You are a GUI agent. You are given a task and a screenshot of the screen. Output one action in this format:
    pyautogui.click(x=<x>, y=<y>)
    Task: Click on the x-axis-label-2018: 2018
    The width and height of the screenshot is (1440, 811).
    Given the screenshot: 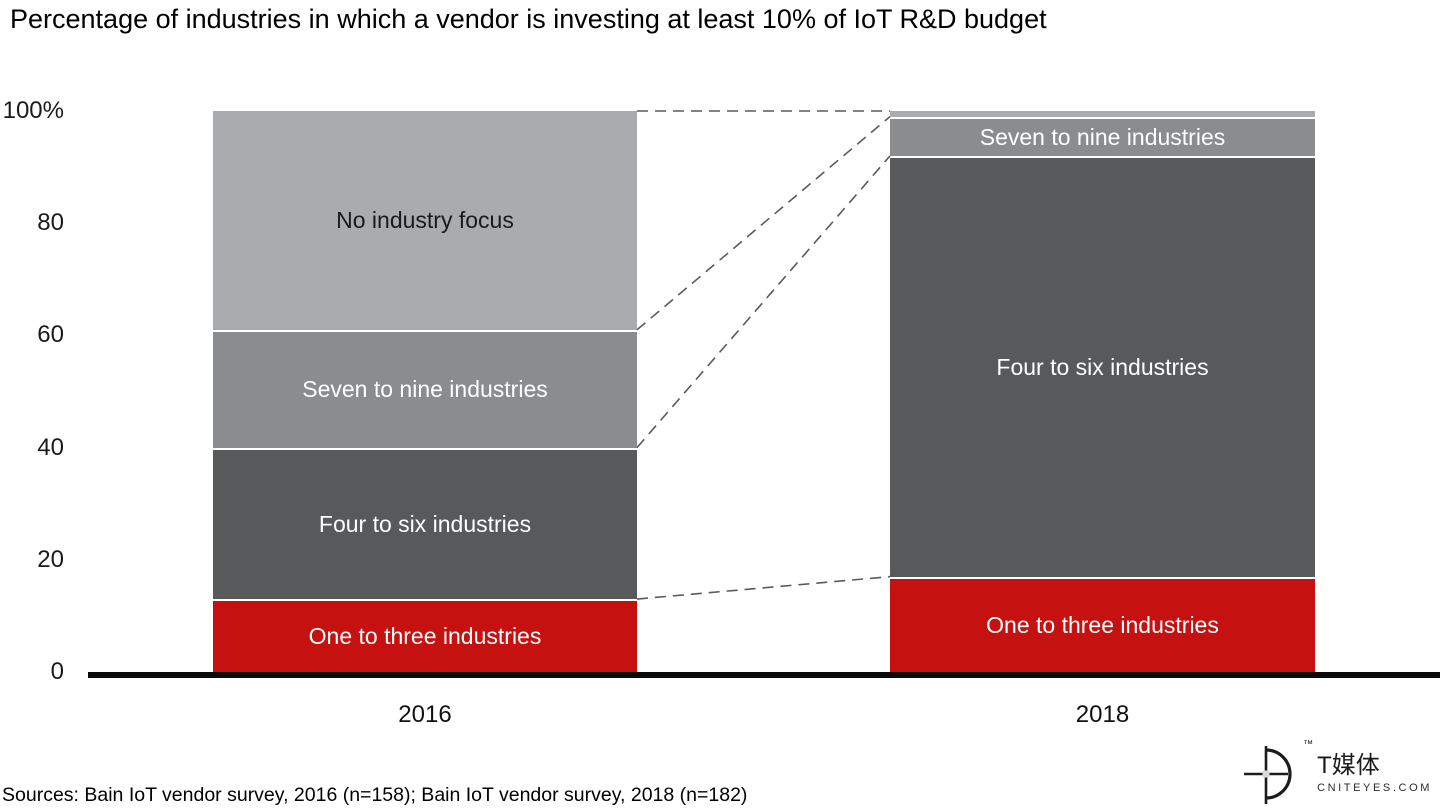 What is the action you would take?
    pyautogui.click(x=1102, y=714)
    